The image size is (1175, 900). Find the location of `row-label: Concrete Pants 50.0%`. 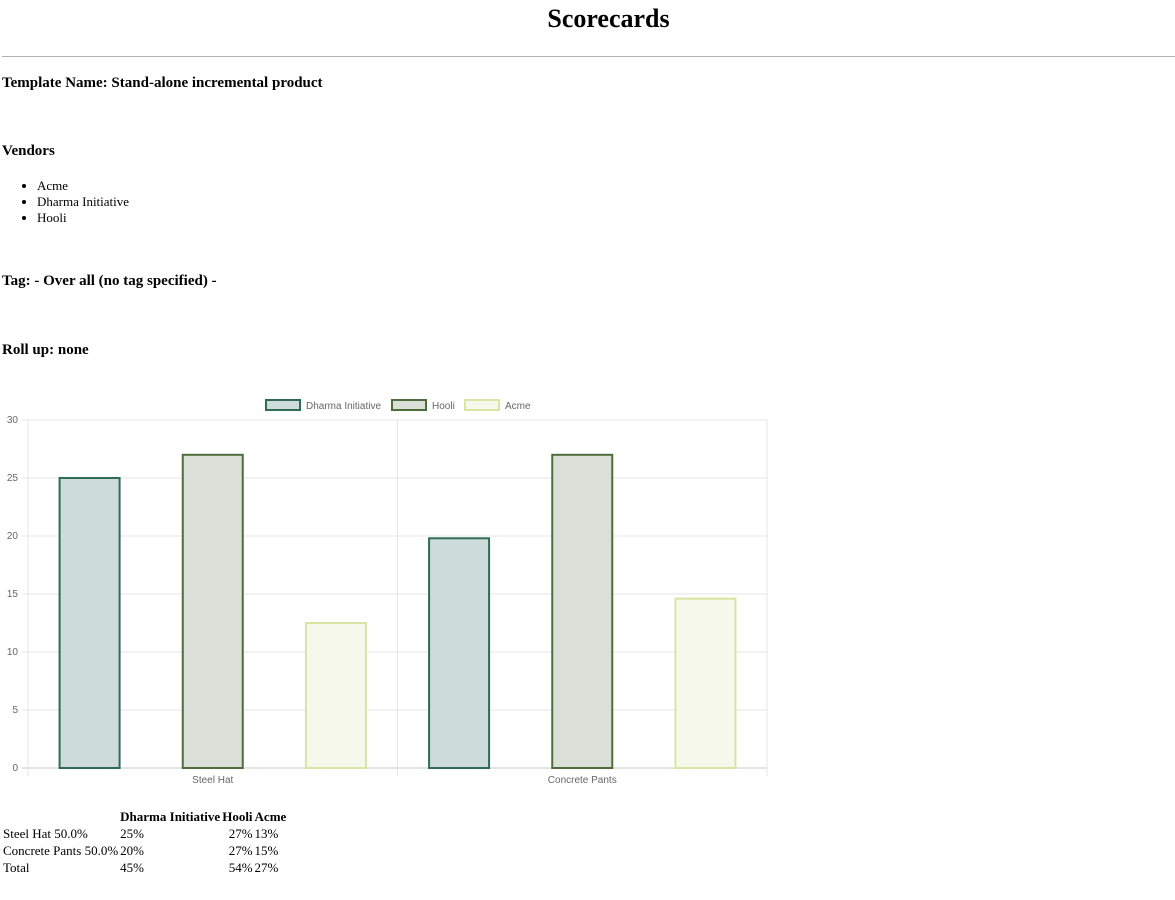

row-label: Concrete Pants 50.0% is located at coordinates (61, 850).